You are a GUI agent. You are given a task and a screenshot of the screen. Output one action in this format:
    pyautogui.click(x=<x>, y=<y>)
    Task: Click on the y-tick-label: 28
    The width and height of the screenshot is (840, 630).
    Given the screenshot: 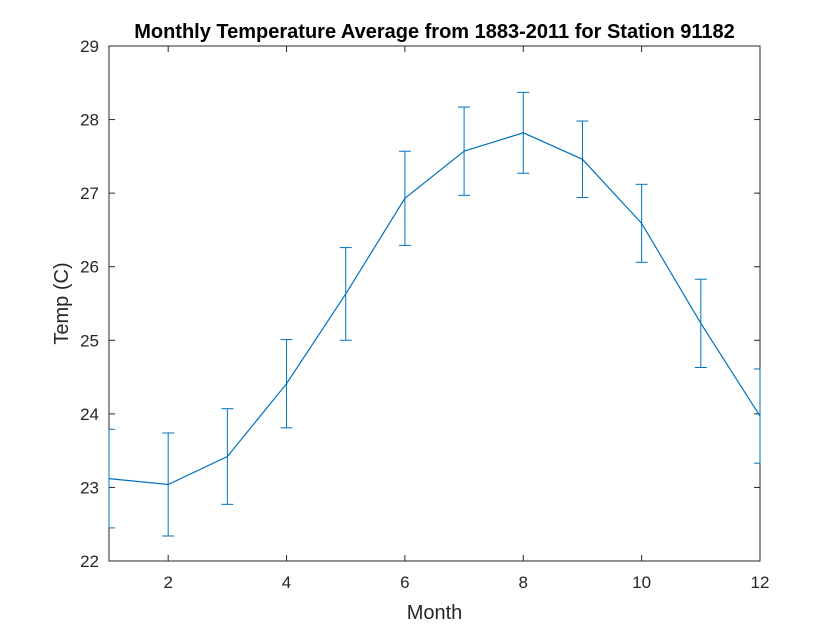 What is the action you would take?
    pyautogui.click(x=89, y=120)
    